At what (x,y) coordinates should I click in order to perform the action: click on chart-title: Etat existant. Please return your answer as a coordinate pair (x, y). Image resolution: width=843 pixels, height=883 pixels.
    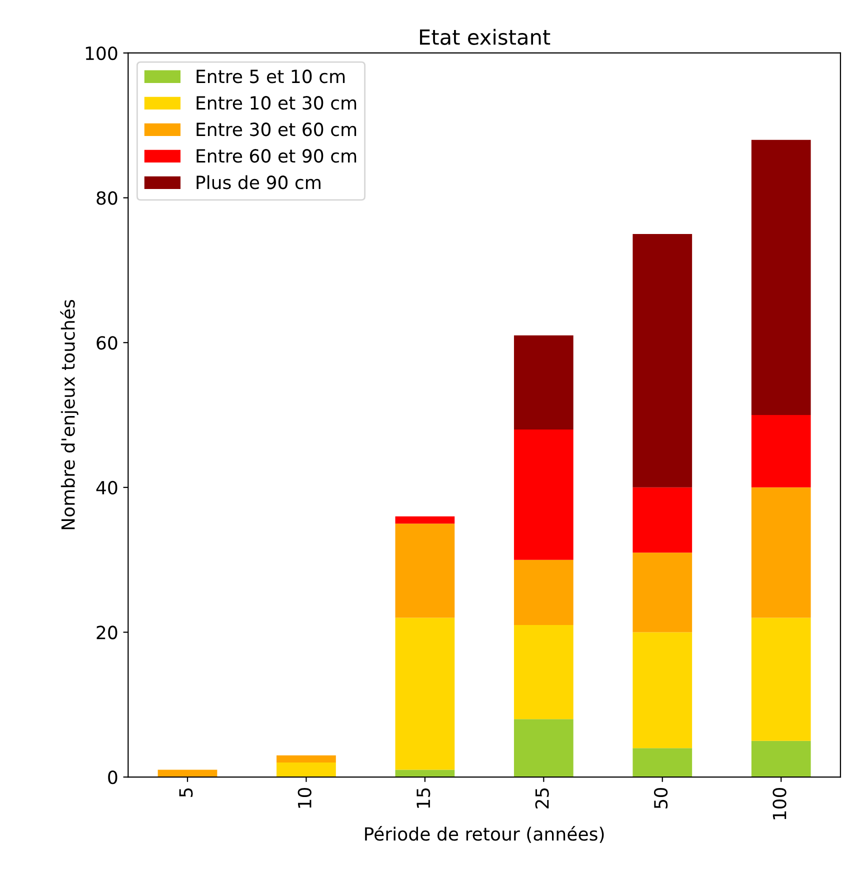
    Looking at the image, I should click on (485, 36).